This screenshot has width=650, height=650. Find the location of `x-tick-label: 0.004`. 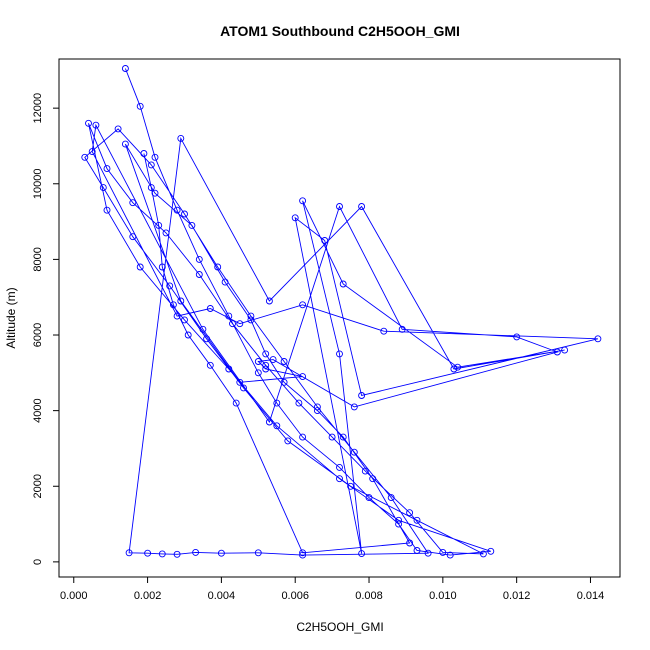

x-tick-label: 0.004 is located at coordinates (222, 596).